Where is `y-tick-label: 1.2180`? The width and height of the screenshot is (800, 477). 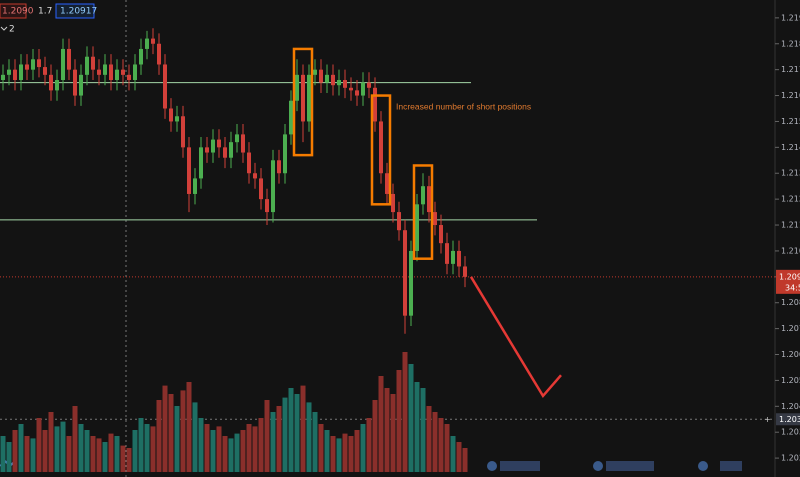
y-tick-label: 1.2180 is located at coordinates (790, 43).